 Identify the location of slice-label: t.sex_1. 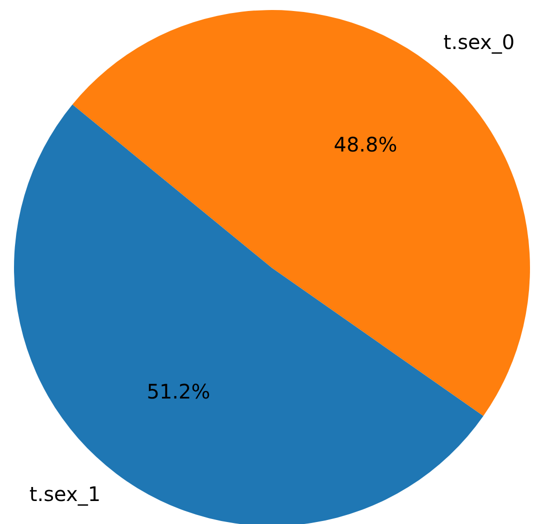
(65, 494).